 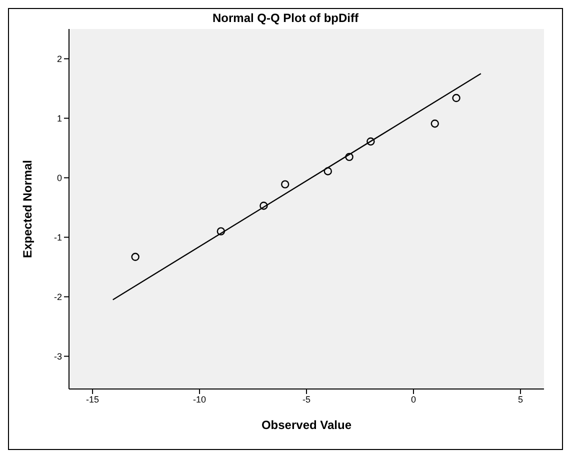 I want to click on y-tick-label: 0, so click(x=59, y=177).